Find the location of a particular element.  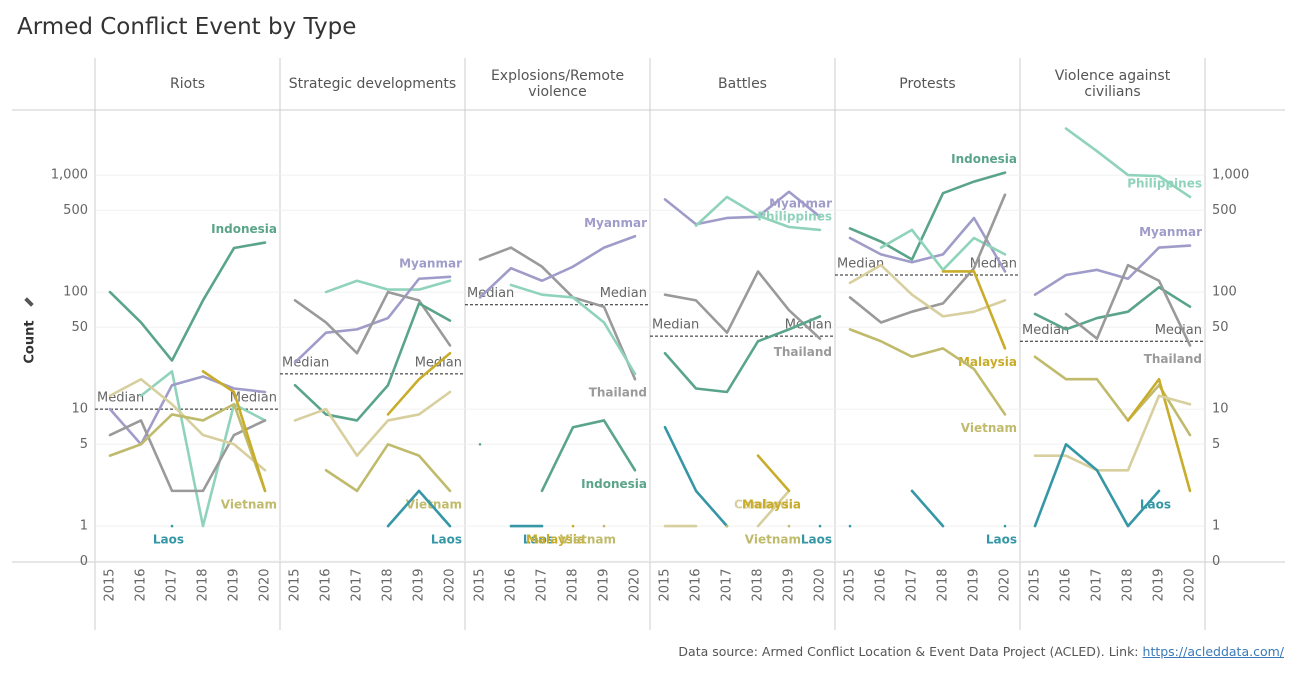

panel-title: Explosions/Remote violence is located at coordinates (557, 84).